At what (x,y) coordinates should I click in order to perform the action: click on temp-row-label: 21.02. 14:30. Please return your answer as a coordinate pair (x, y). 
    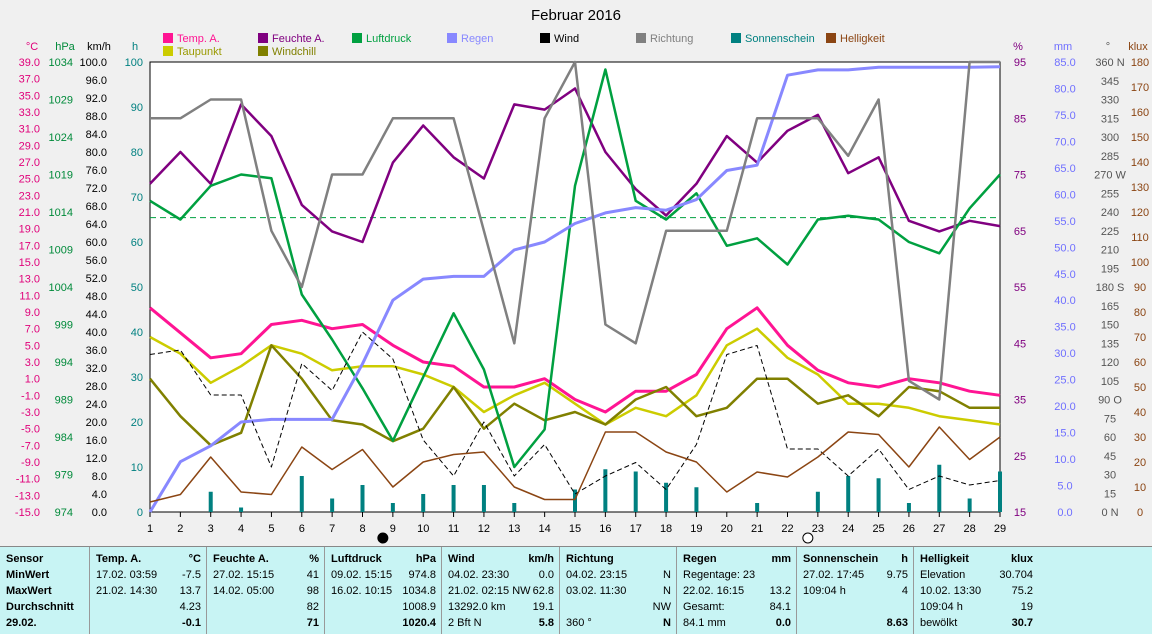
    Looking at the image, I should click on (127, 591).